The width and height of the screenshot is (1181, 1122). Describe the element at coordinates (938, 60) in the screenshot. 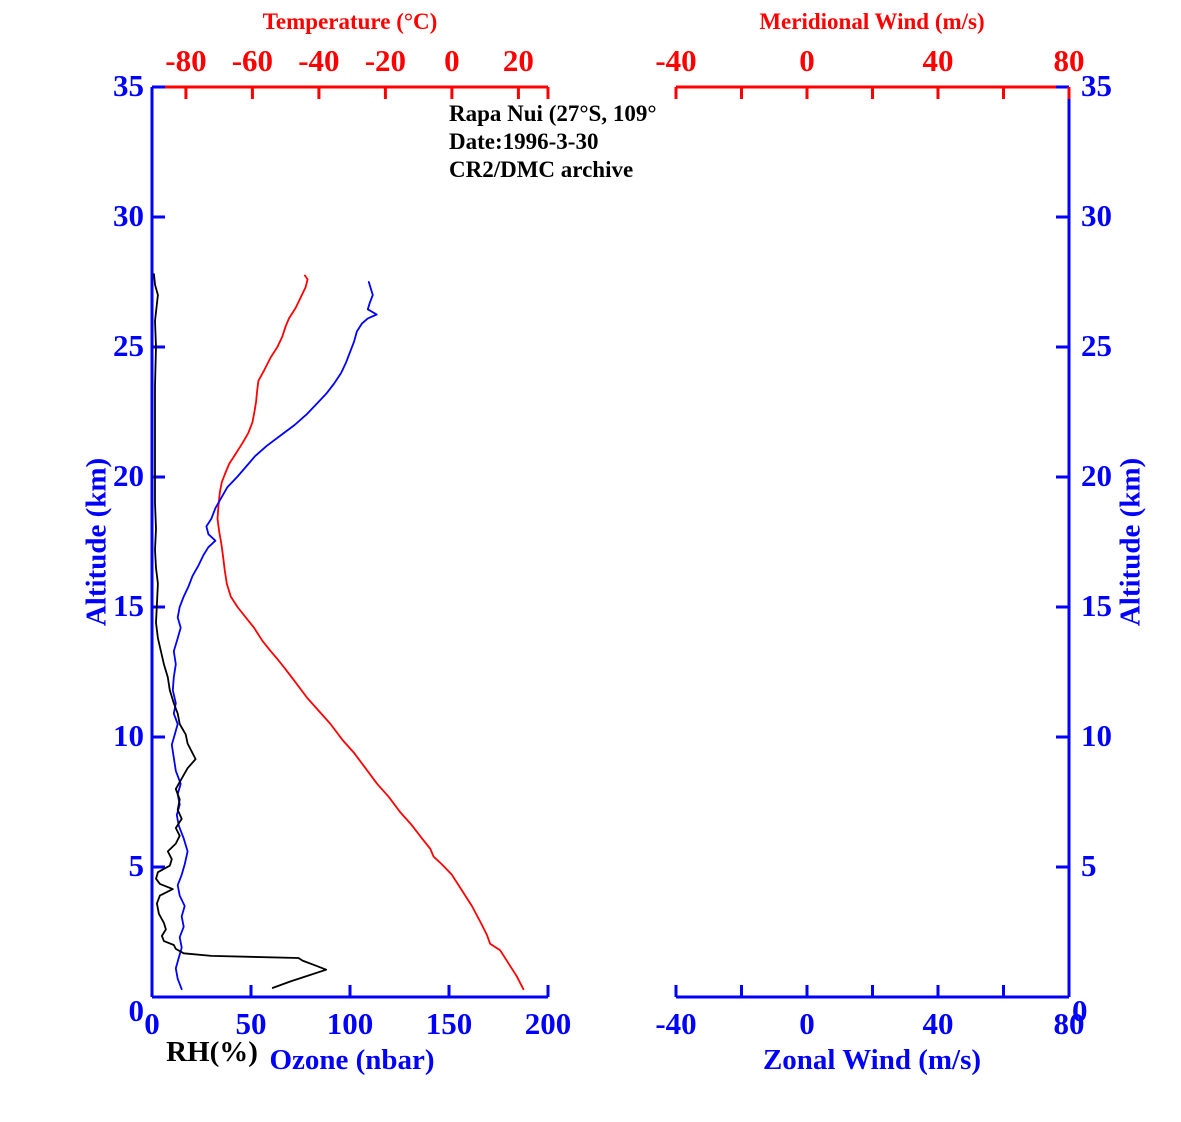

I see `meridional-wind-tick-label: 40` at that location.